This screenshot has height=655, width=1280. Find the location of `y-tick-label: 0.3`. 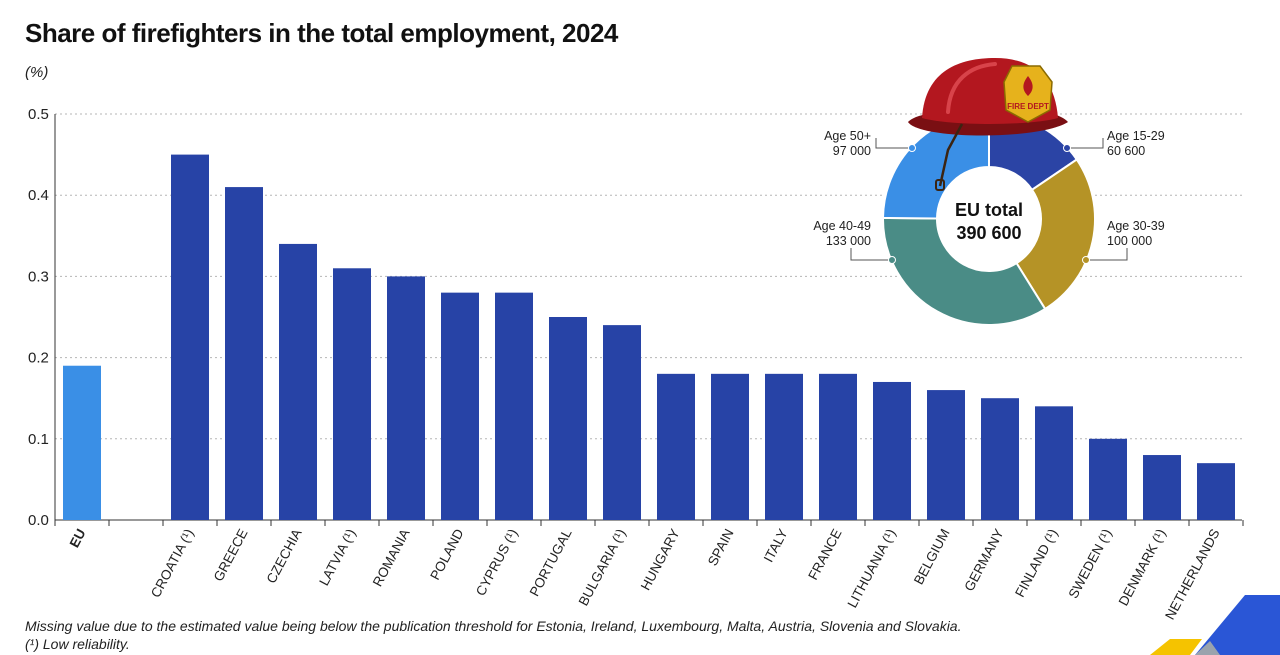

y-tick-label: 0.3 is located at coordinates (38, 276).